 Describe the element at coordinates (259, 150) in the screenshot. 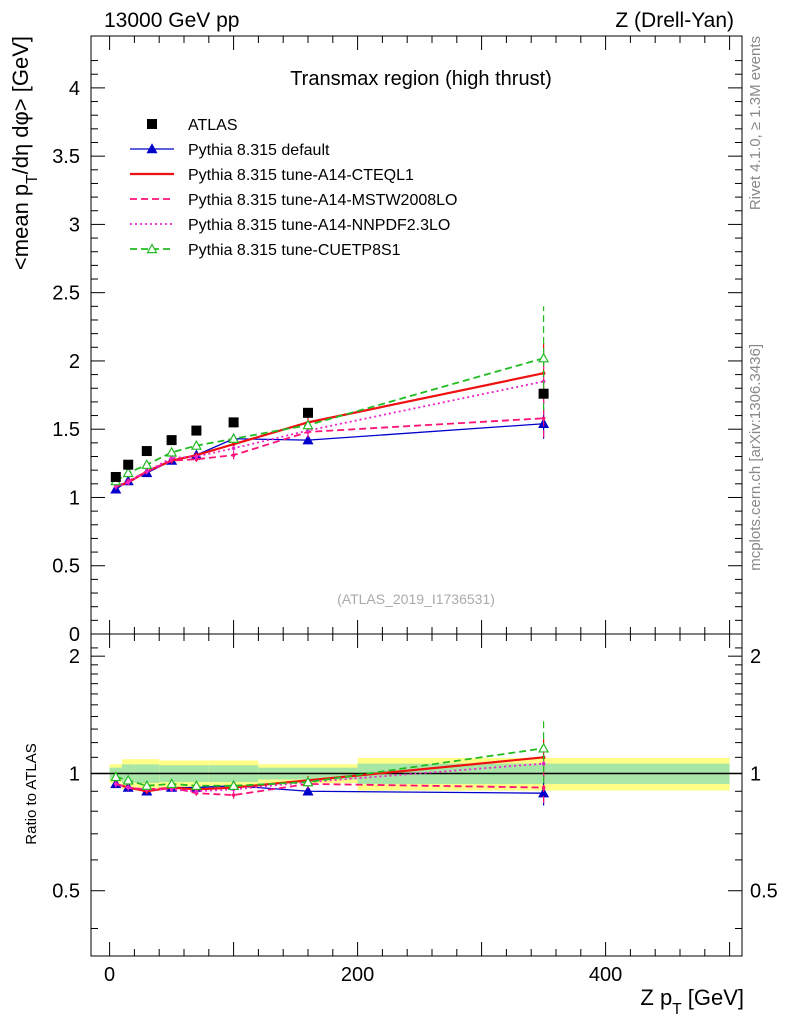

I see `legend-label: Pythia 8.315 default` at that location.